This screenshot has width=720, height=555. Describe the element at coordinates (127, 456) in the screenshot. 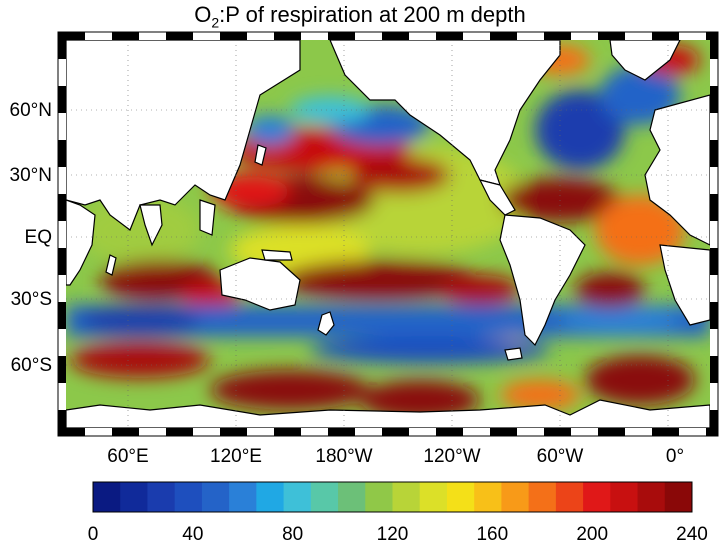

I see `lon-label-60e: 60°E` at that location.